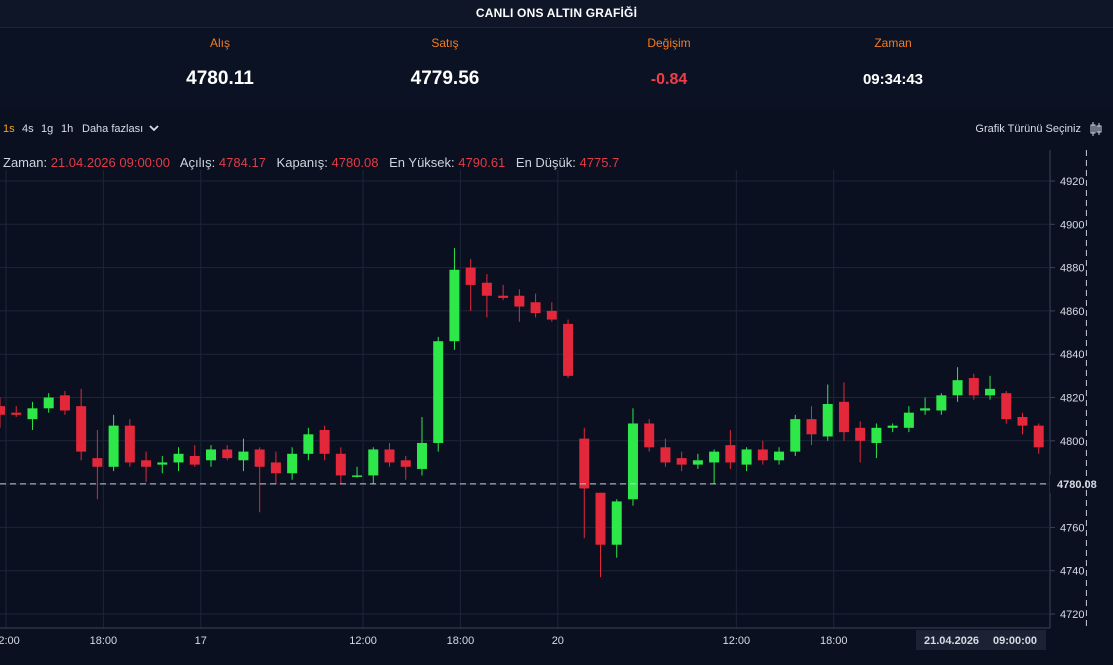  Describe the element at coordinates (669, 79) in the screenshot. I see `change-value: -0.84` at that location.